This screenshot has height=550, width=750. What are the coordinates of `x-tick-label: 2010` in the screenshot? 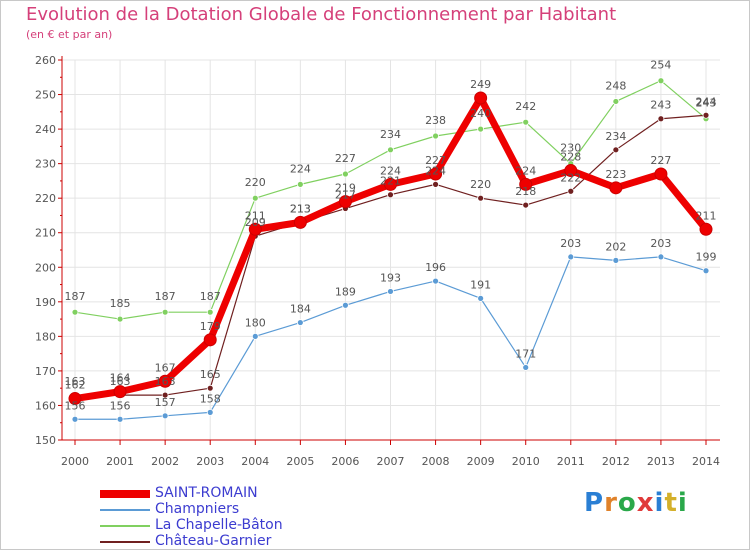 It's located at (526, 461).